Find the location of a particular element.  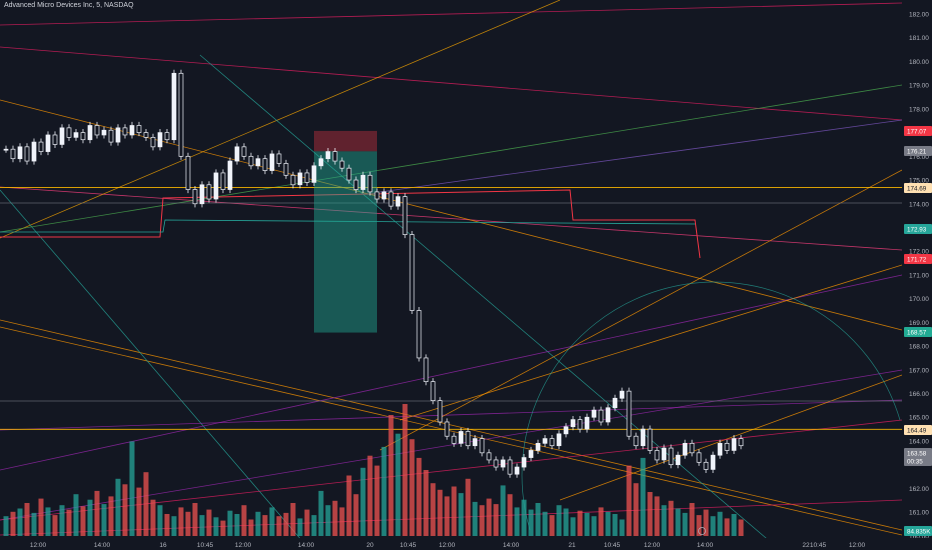

price-tick-label: 164.00 is located at coordinates (919, 441).